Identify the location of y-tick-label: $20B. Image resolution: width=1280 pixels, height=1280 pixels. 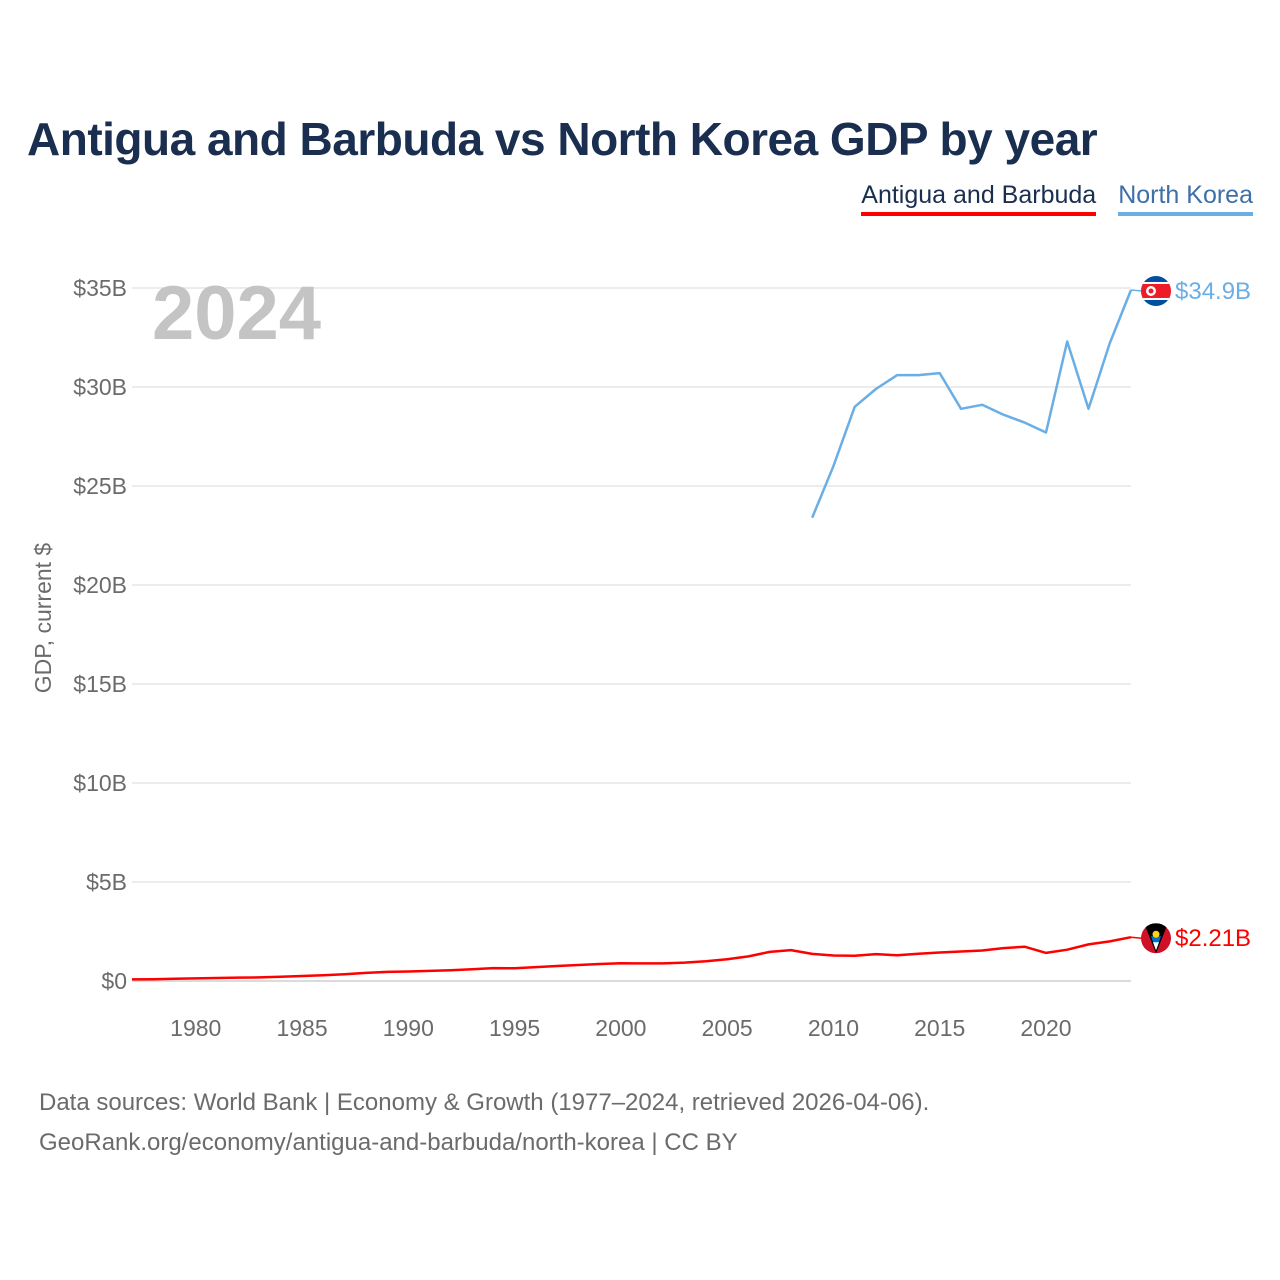
(100, 585).